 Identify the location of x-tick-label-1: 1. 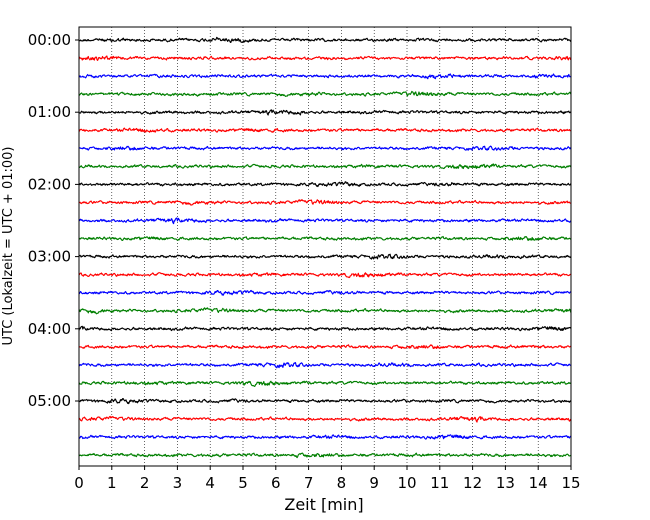
(112, 483).